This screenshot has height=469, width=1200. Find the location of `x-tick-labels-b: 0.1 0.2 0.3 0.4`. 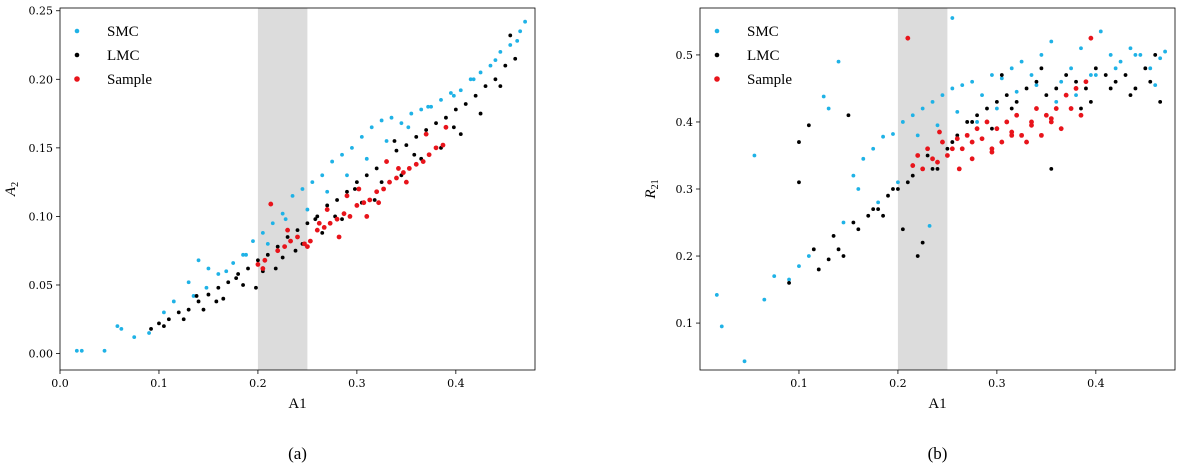

x-tick-labels-b: 0.1 0.2 0.3 0.4 is located at coordinates (947, 383).